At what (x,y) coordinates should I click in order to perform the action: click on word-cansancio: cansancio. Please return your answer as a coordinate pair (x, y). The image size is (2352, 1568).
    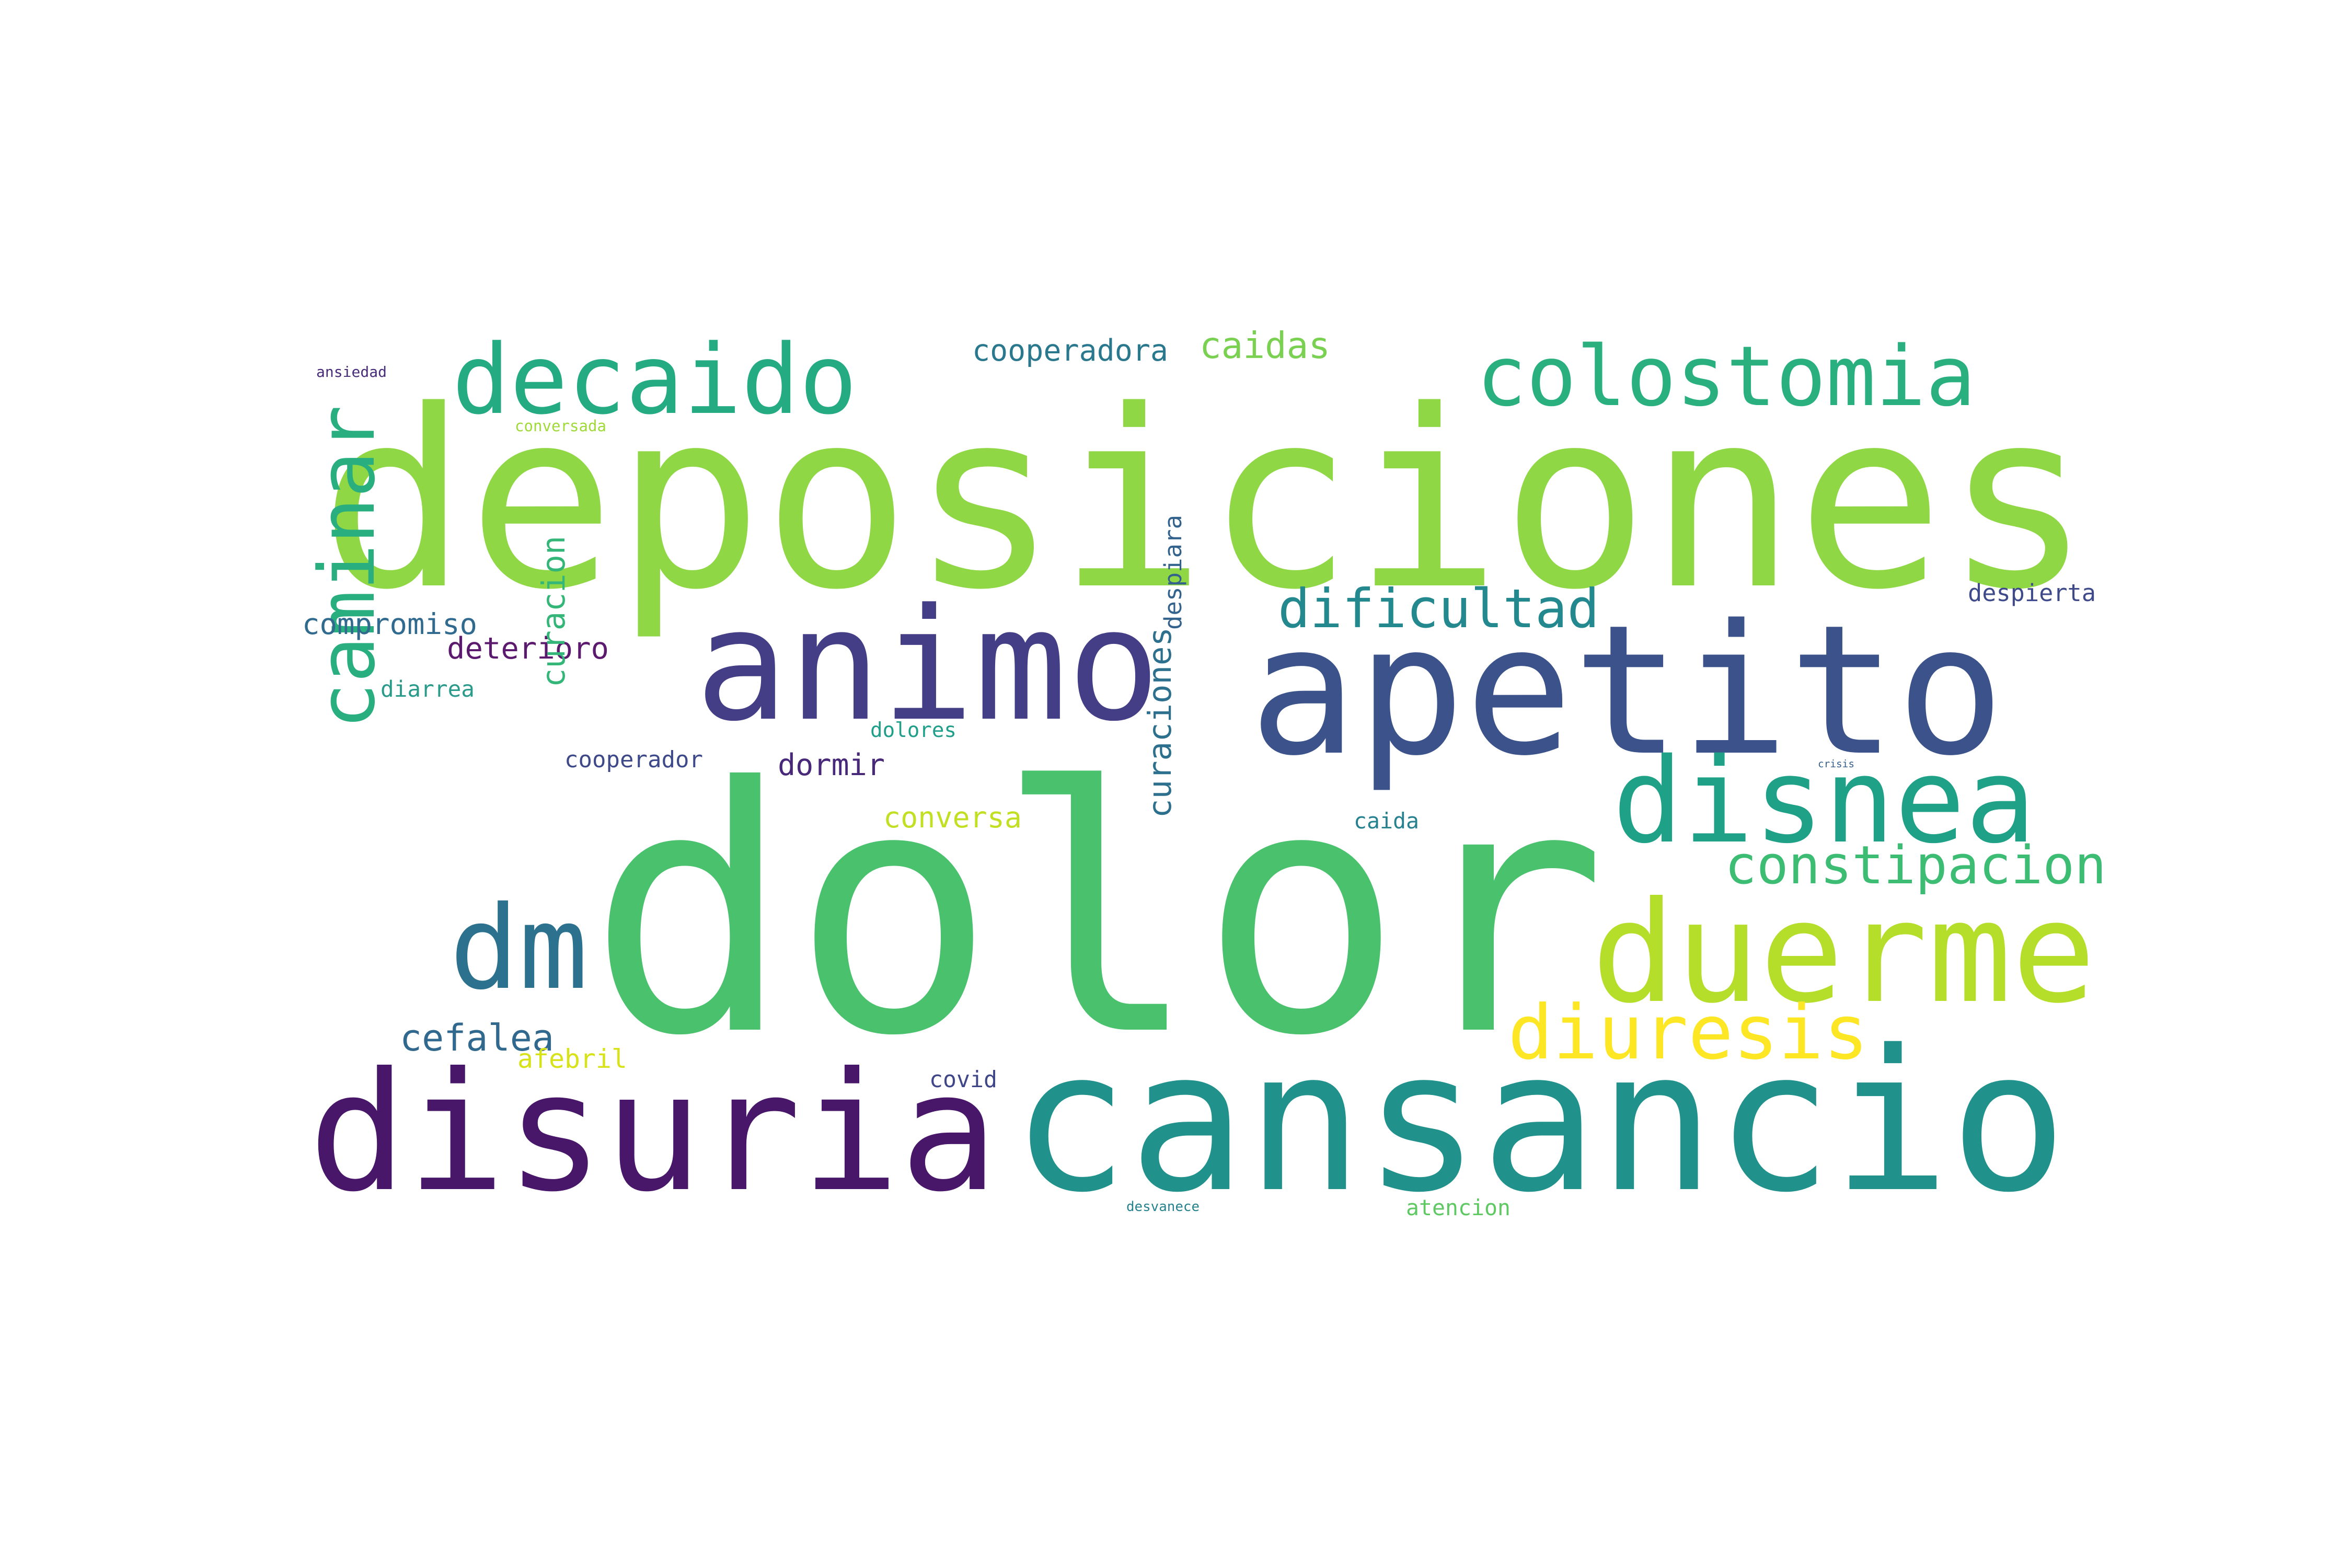
    Looking at the image, I should click on (1539, 1121).